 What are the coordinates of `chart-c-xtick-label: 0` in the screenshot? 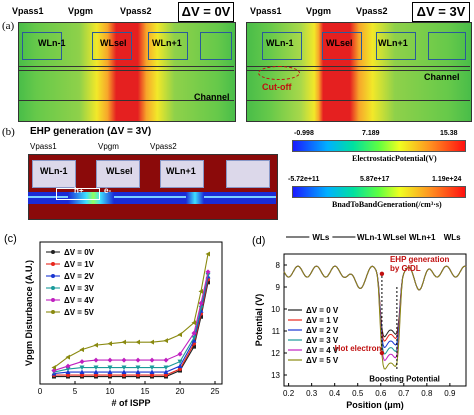 It's located at (40, 391).